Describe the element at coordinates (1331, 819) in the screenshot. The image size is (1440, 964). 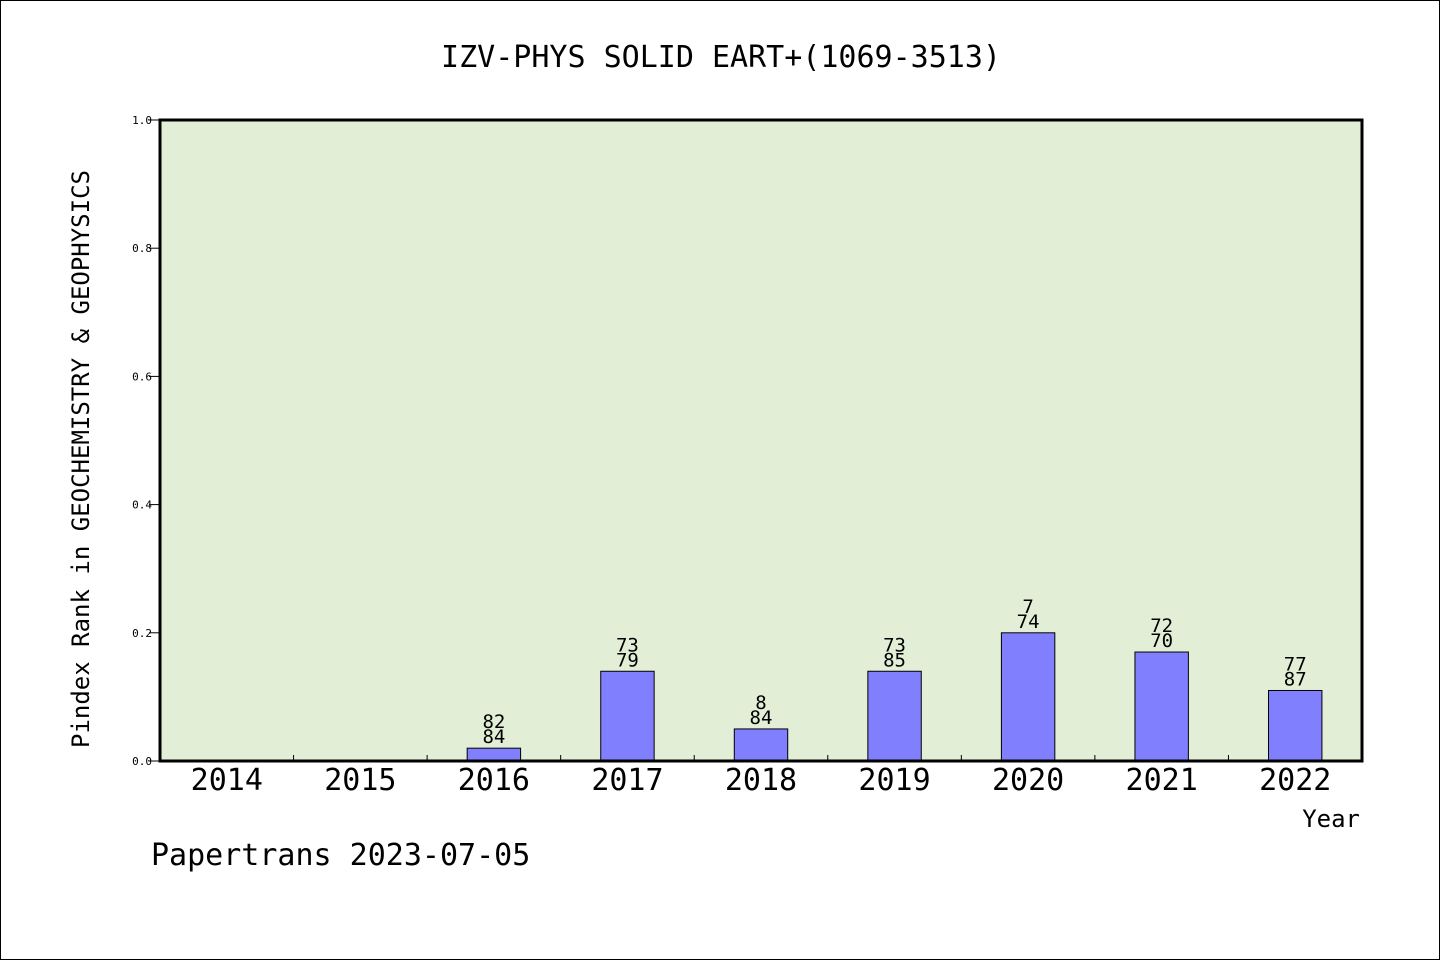
I see `x-axis-label: Year` at that location.